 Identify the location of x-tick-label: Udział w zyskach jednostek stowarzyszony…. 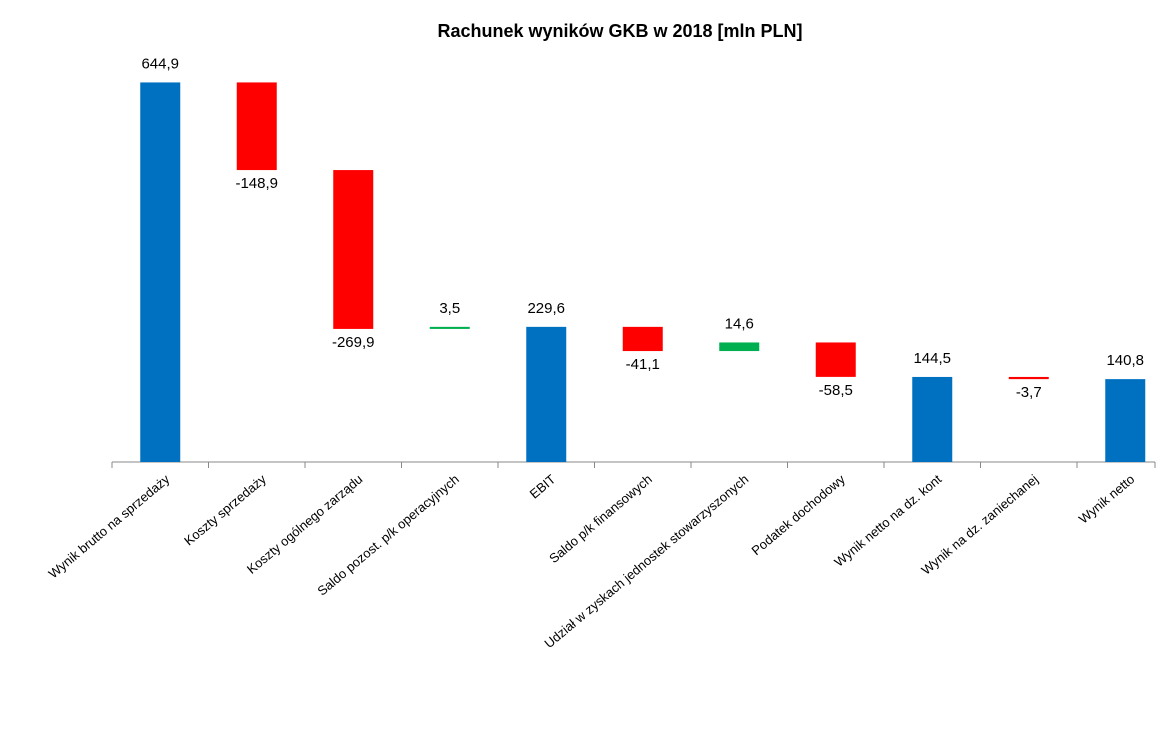
(646, 561).